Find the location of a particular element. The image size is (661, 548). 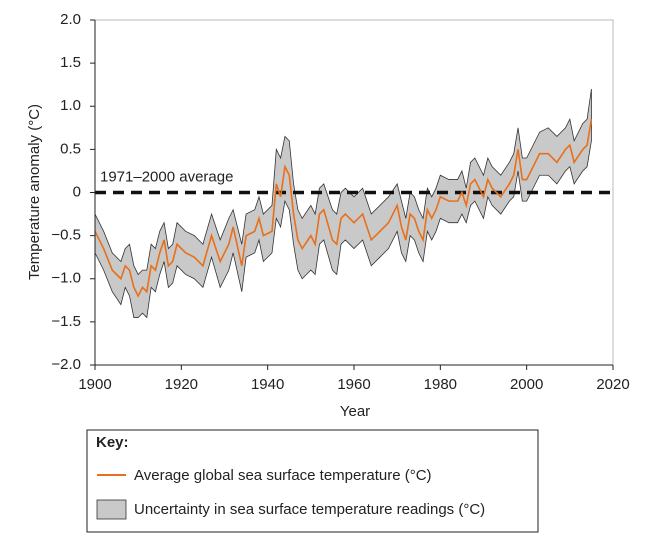

legend-title: Key: is located at coordinates (112, 442).